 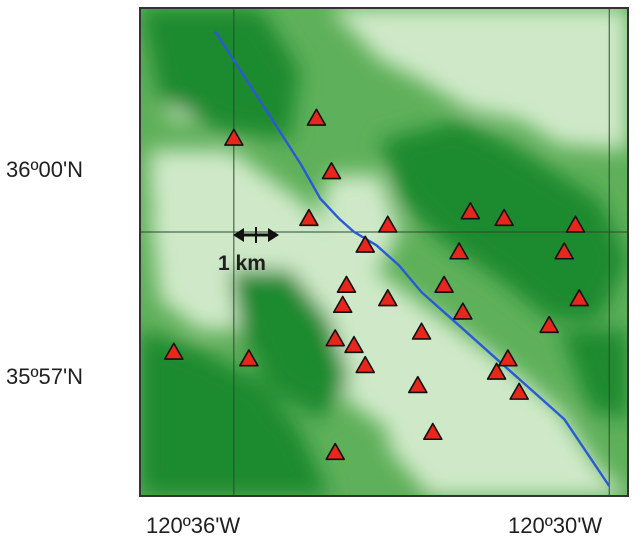 What do you see at coordinates (45, 376) in the screenshot?
I see `lat-label-south: 35º57'N` at bounding box center [45, 376].